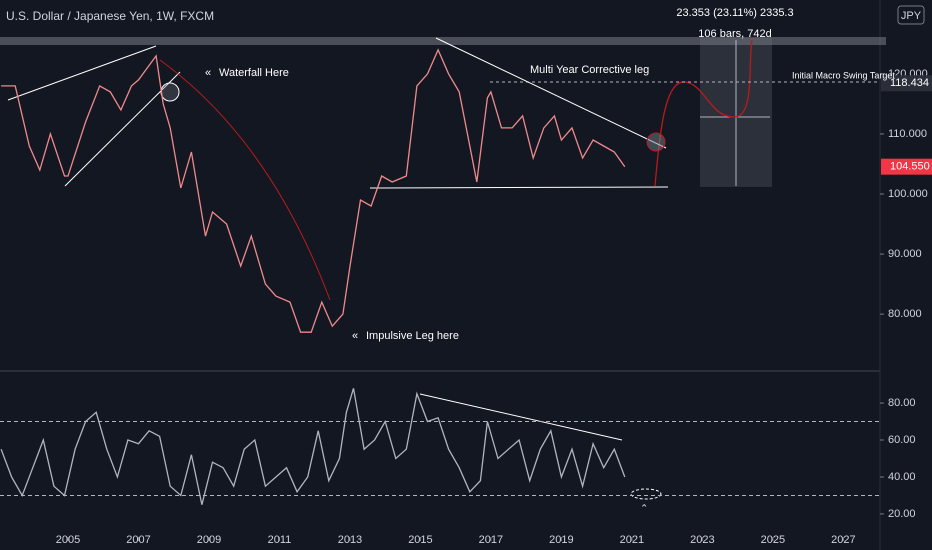 The image size is (932, 550). I want to click on projection-path, so click(703, 113).